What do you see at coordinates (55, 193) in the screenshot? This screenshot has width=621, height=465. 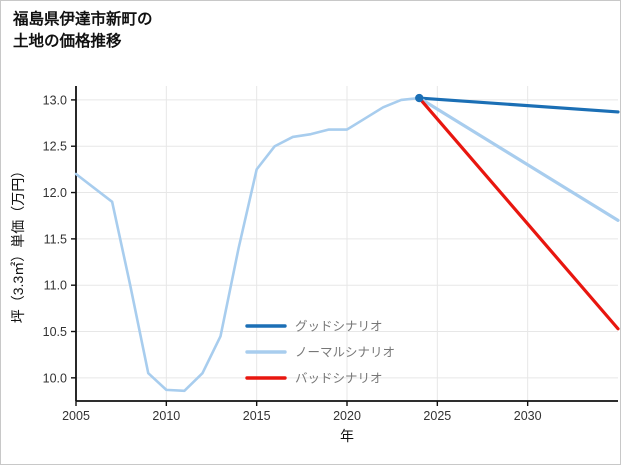 I see `svg-text: 12.0` at bounding box center [55, 193].